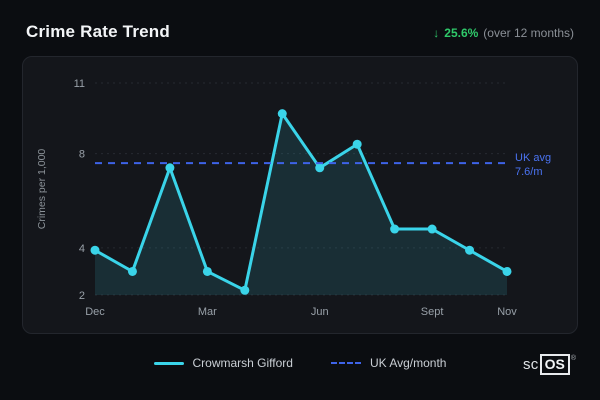 The image size is (600, 400). What do you see at coordinates (529, 172) in the screenshot?
I see `svg-text: 7.6/m` at bounding box center [529, 172].